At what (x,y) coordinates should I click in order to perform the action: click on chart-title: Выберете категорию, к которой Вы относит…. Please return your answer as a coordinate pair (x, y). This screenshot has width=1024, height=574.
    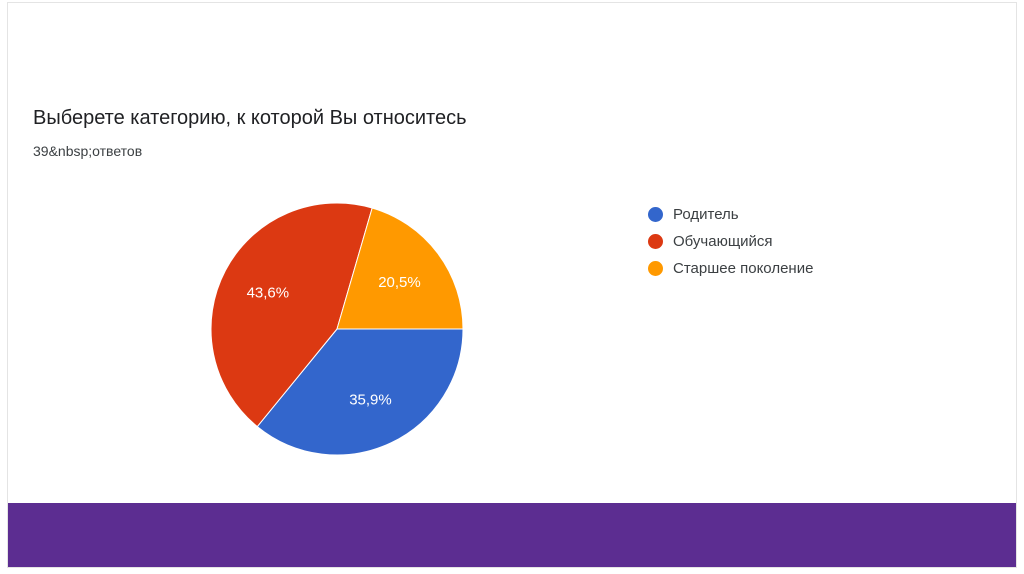
    Looking at the image, I should click on (250, 118).